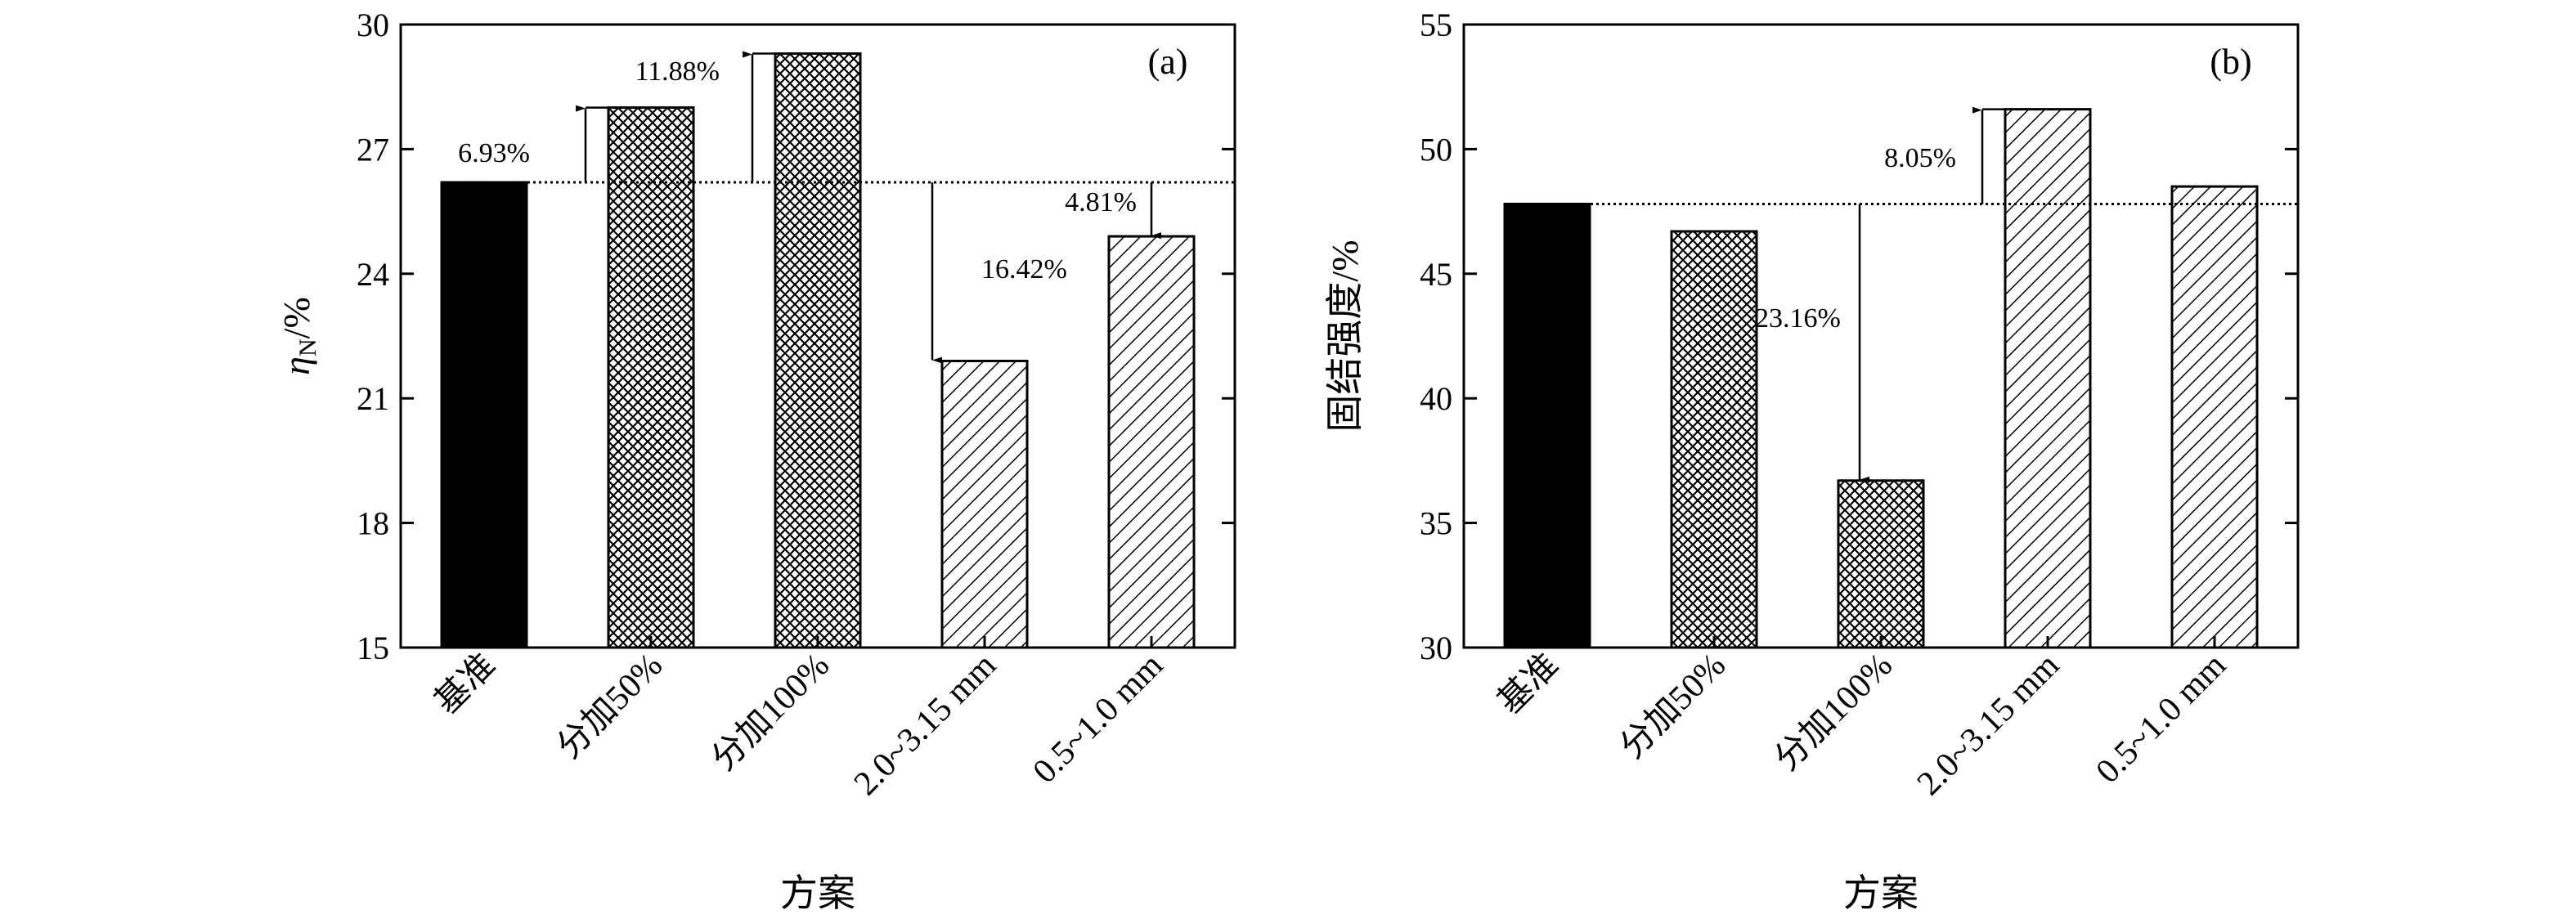 This screenshot has height=919, width=2576. I want to click on y-tick-label: 24, so click(373, 274).